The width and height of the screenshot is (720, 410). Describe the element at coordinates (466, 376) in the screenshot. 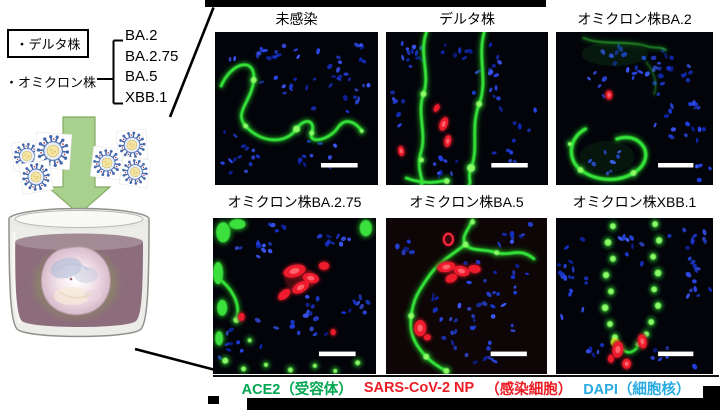

I see `caption-divider` at that location.